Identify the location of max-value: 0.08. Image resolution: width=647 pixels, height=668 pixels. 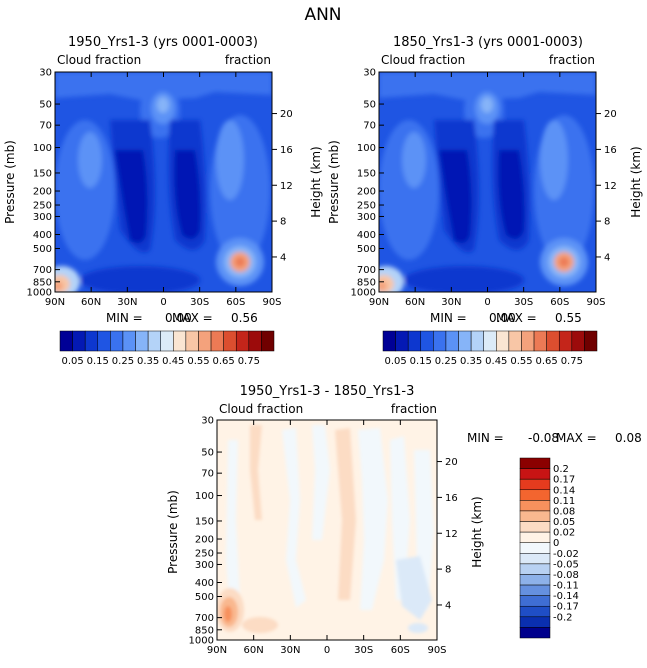
(628, 438).